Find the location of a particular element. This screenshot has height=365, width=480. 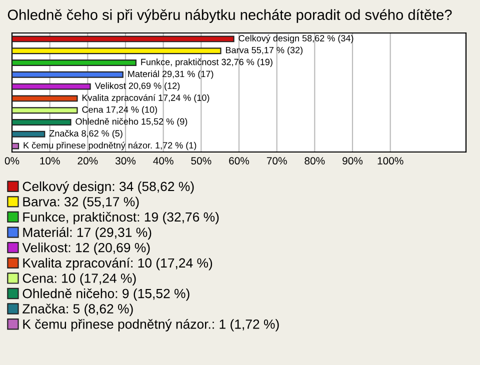

x-tick-label: 40% is located at coordinates (163, 161).